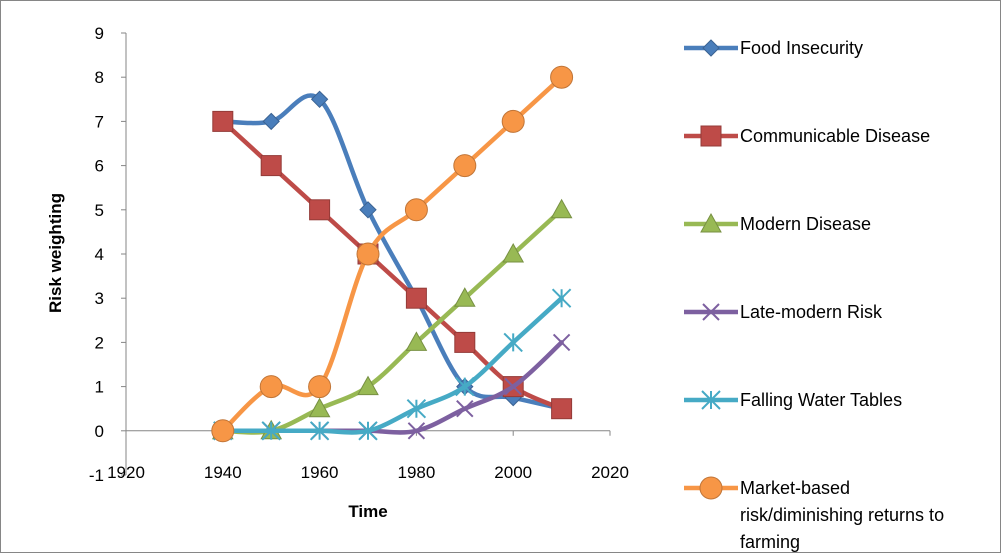 The height and width of the screenshot is (553, 1001). I want to click on y-tick-label: 2, so click(99, 342).